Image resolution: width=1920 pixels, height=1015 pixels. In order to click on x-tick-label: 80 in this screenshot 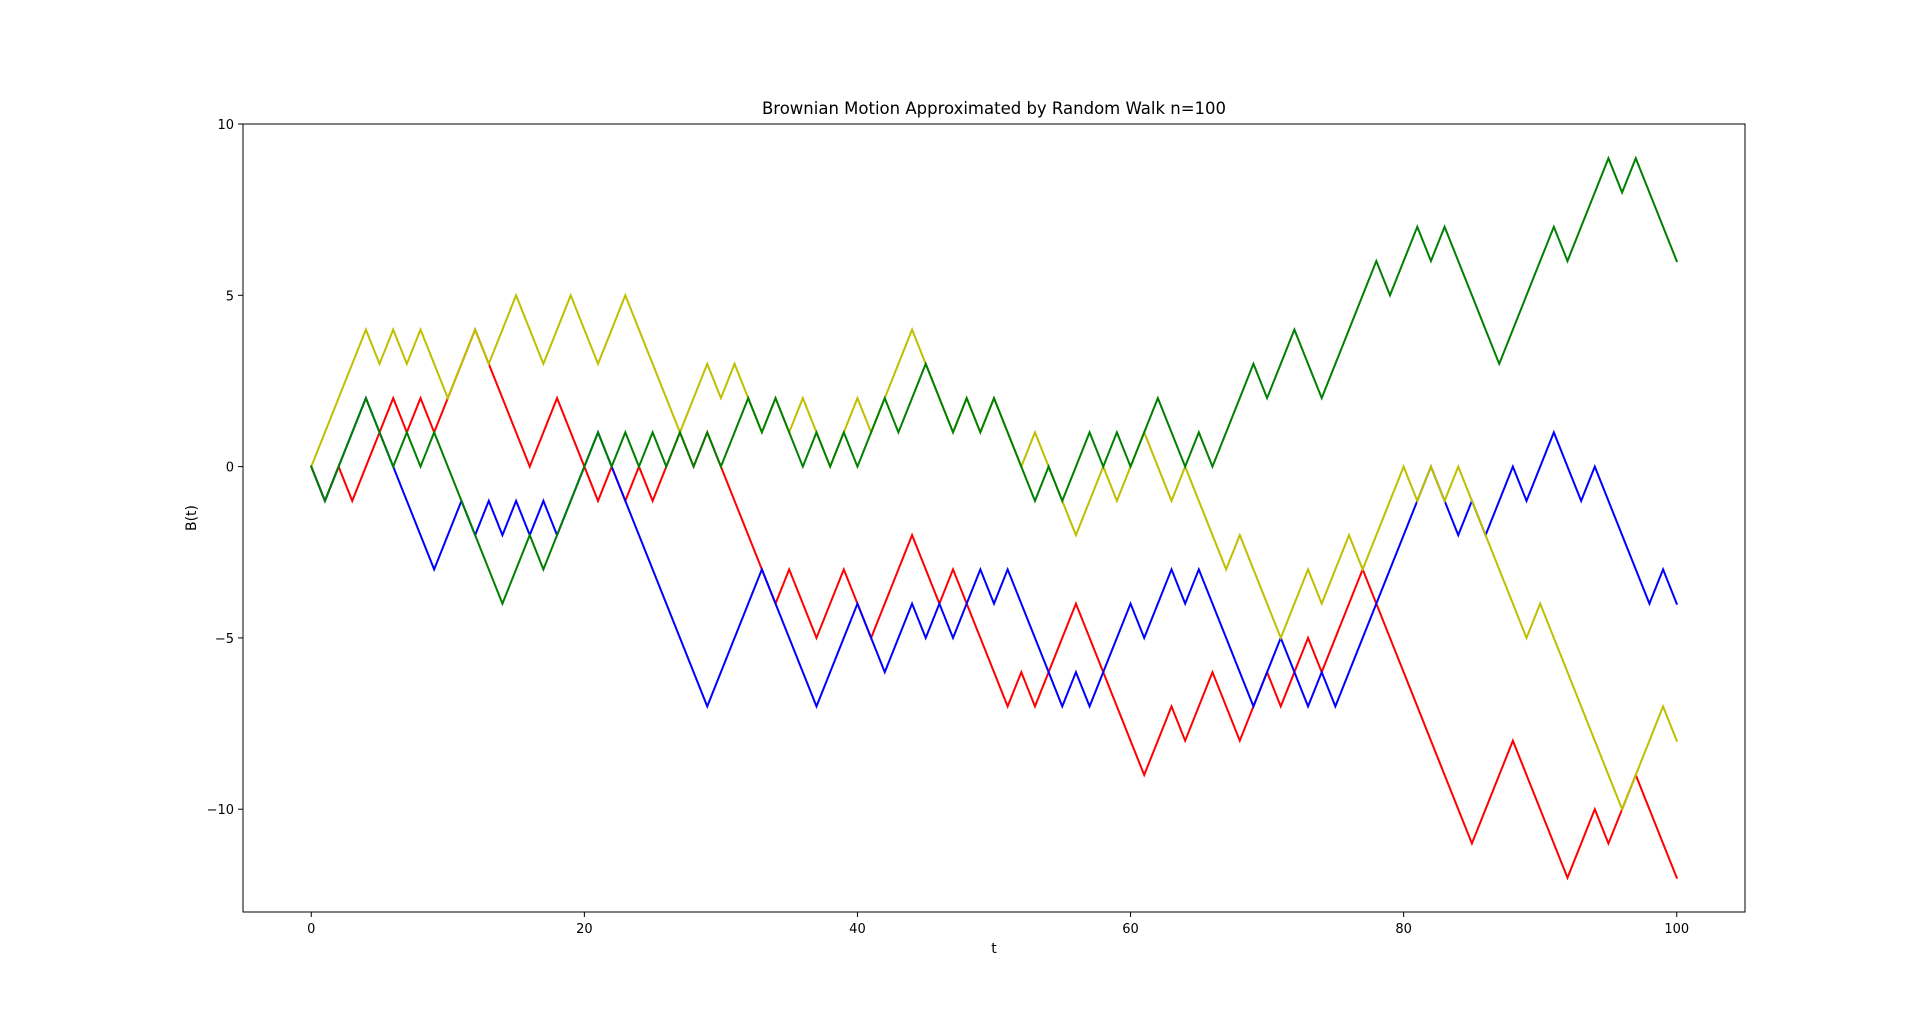, I will do `click(1403, 929)`.